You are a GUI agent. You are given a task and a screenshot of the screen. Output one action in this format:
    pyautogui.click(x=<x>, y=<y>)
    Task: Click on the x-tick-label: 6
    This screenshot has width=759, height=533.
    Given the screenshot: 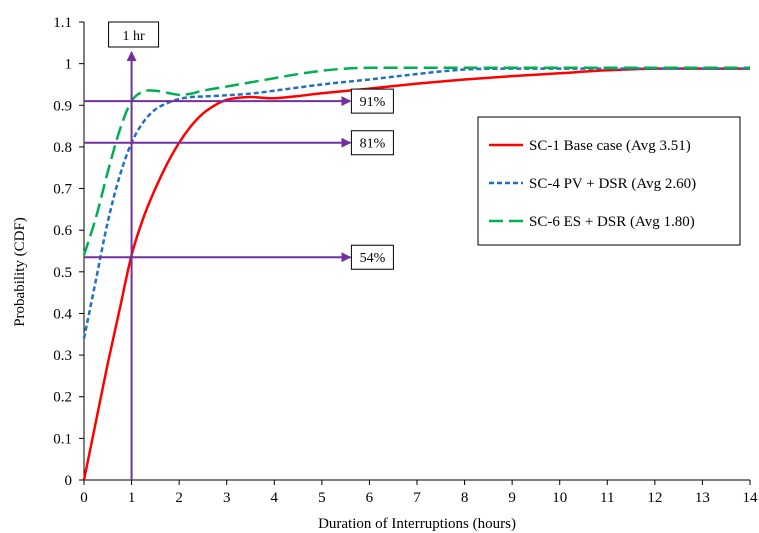 What is the action you would take?
    pyautogui.click(x=370, y=498)
    